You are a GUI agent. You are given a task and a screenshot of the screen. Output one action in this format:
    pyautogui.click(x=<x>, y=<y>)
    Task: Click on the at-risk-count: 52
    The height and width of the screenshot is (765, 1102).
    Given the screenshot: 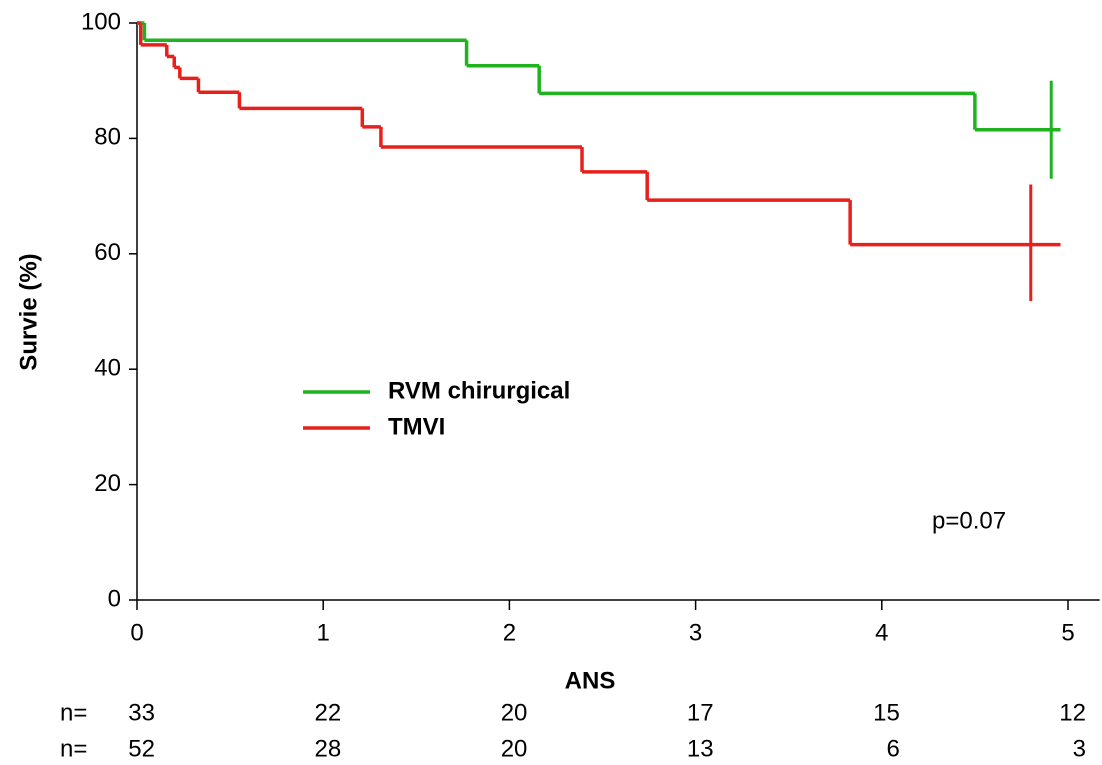 What is the action you would take?
    pyautogui.click(x=141, y=748)
    